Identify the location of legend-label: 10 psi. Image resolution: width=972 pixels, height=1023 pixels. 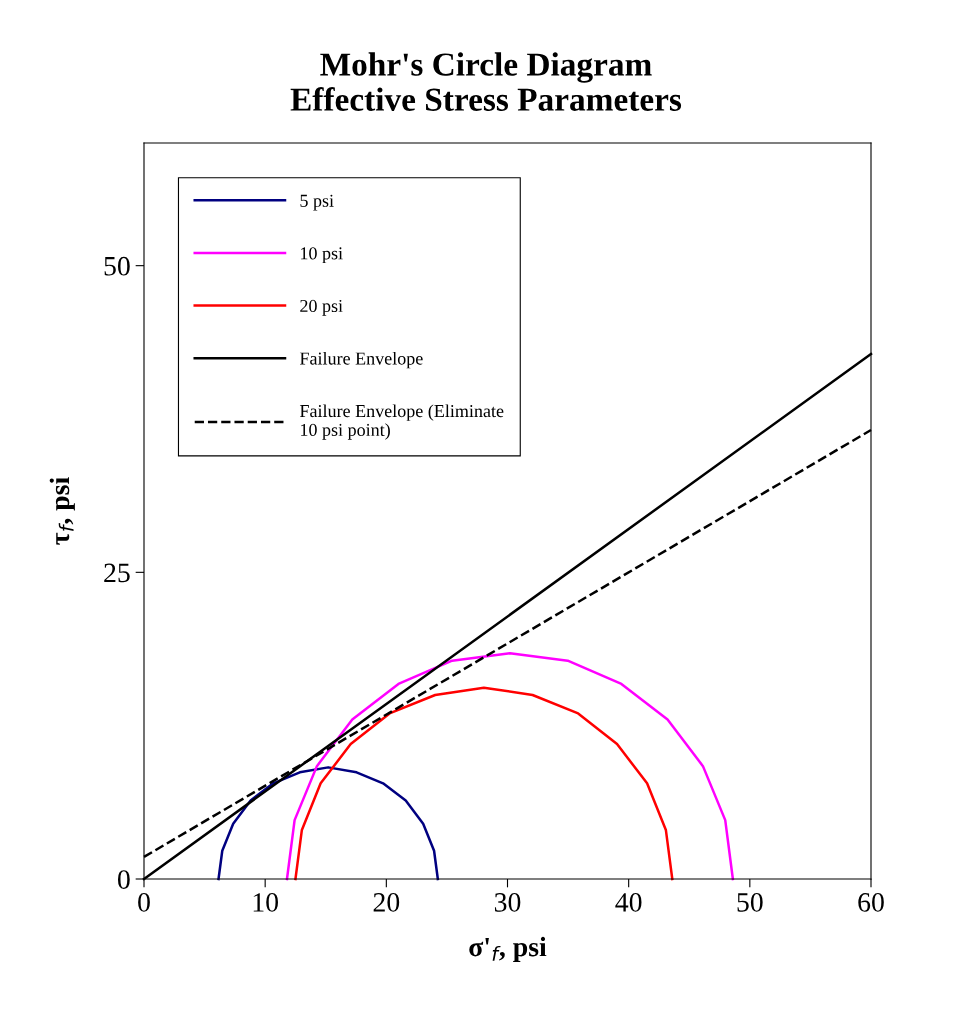
(322, 255).